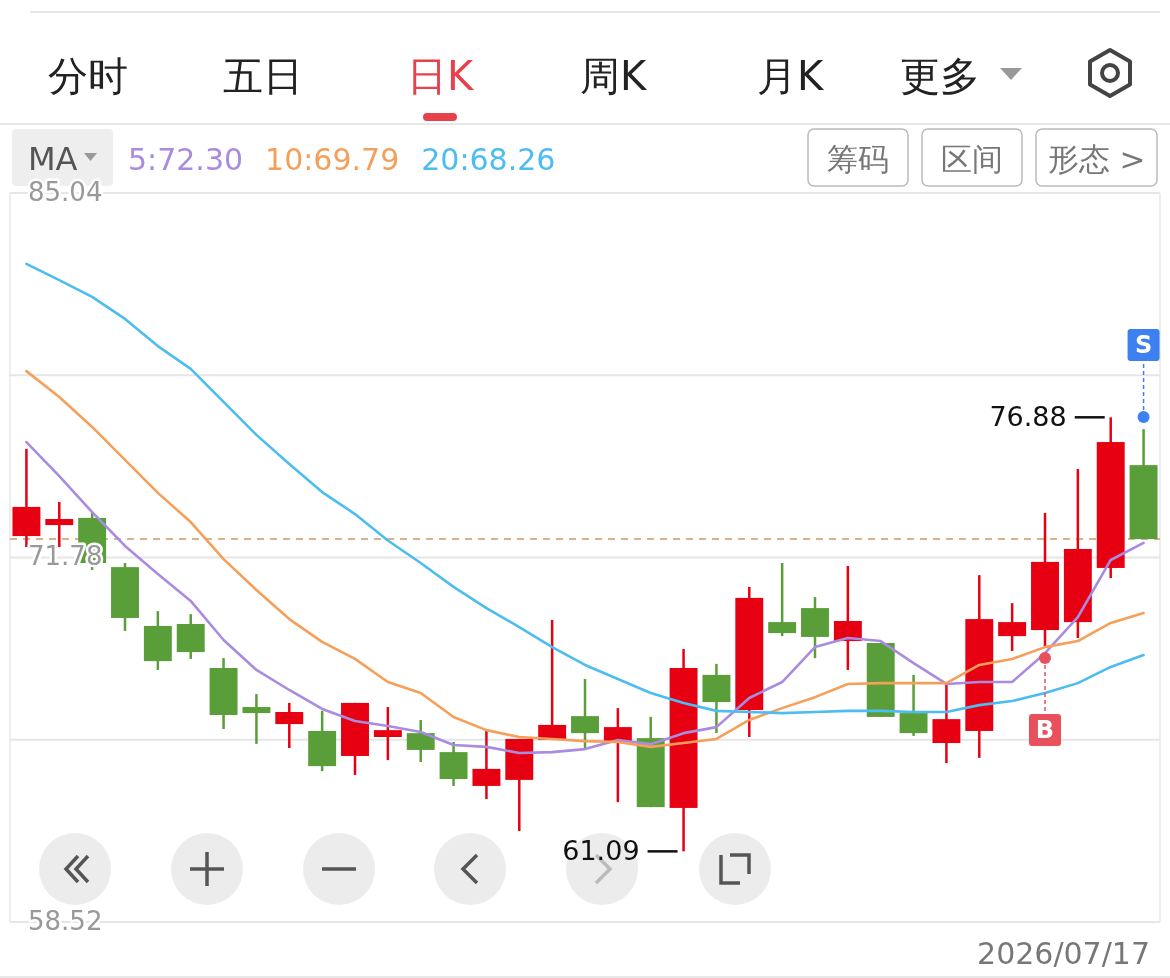 This screenshot has height=978, width=1170. What do you see at coordinates (790, 76) in the screenshot?
I see `text: 月K` at bounding box center [790, 76].